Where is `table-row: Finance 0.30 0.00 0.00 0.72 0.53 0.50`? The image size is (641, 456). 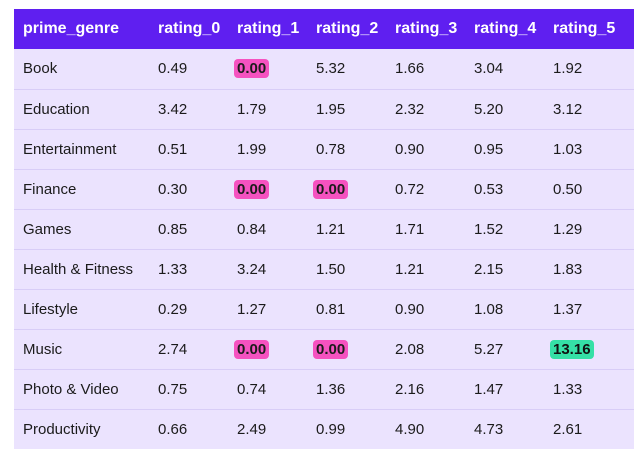
table-row: Finance 0.30 0.00 0.00 0.72 0.53 0.50 is located at coordinates (324, 188).